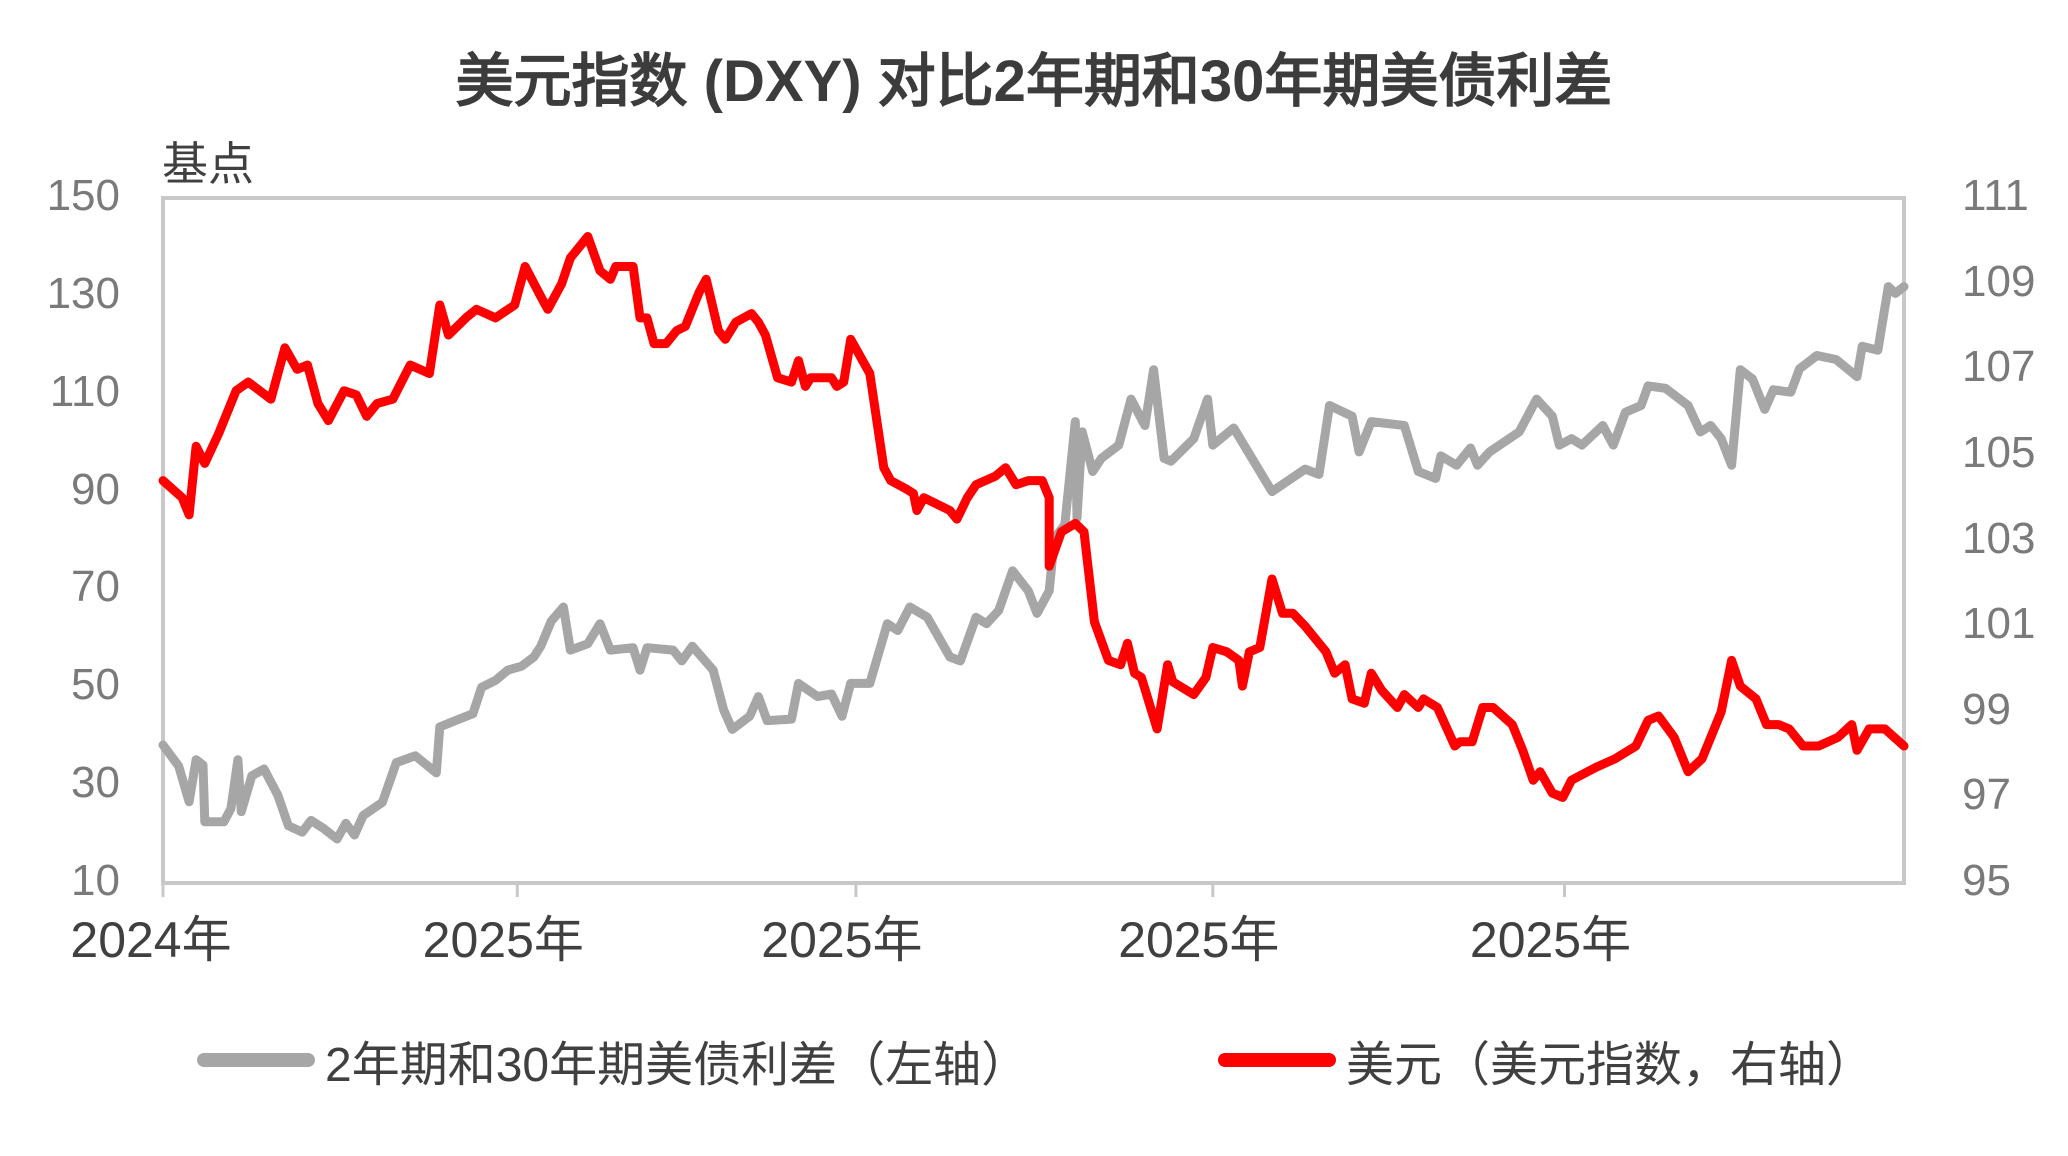  Describe the element at coordinates (83, 195) in the screenshot. I see `left-y-tick-label: 150` at that location.